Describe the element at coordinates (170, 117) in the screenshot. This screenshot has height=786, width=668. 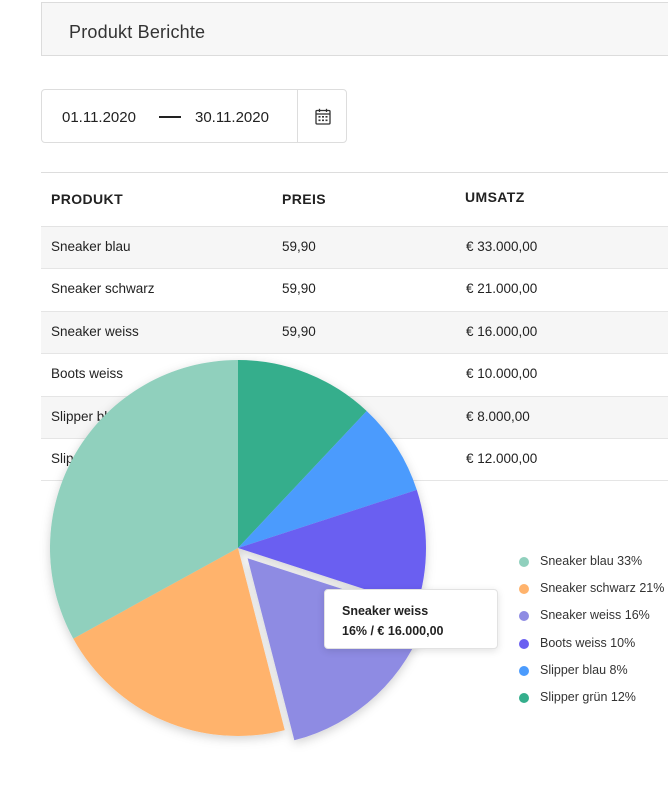
I see `date-range-separator` at that location.